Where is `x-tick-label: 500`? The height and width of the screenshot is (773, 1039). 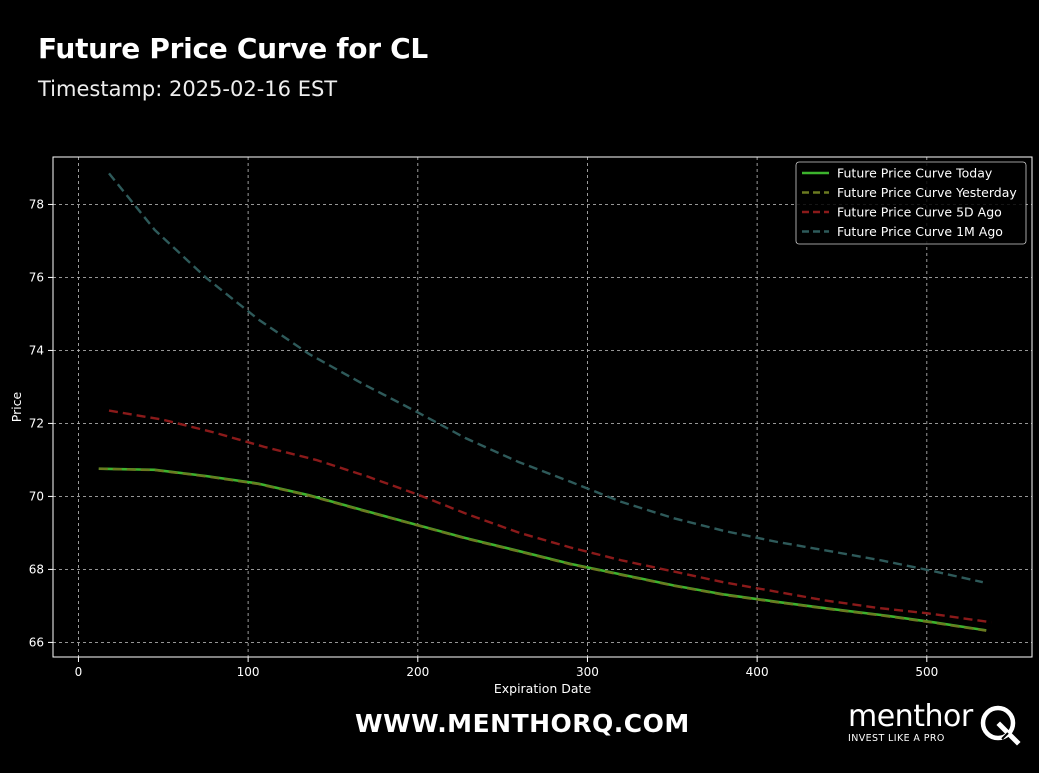 x-tick-label: 500 is located at coordinates (926, 672).